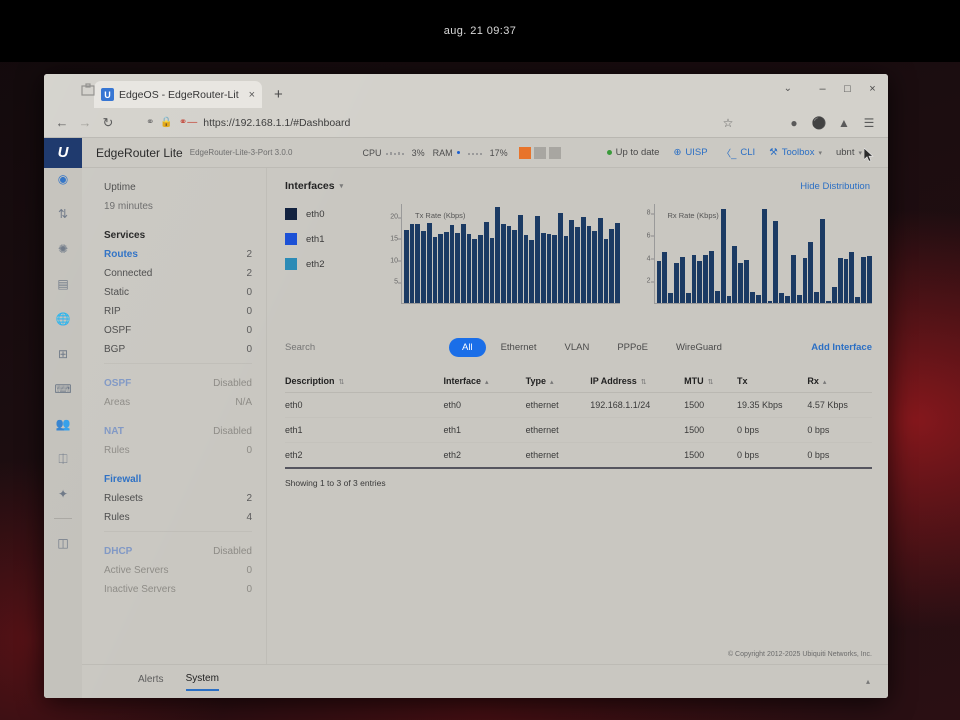 The width and height of the screenshot is (960, 720). What do you see at coordinates (632, 347) in the screenshot?
I see `filter-tab-pppoe: PPPoE` at bounding box center [632, 347].